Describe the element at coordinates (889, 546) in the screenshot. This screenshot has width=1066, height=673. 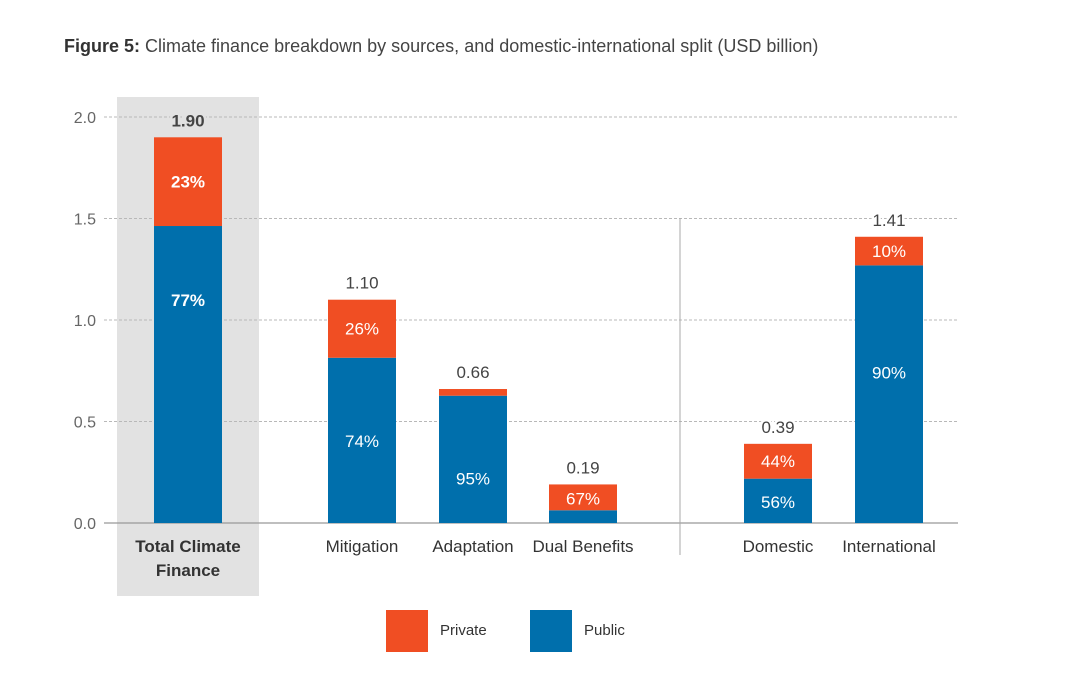
I see `category-label-international-0: International` at that location.